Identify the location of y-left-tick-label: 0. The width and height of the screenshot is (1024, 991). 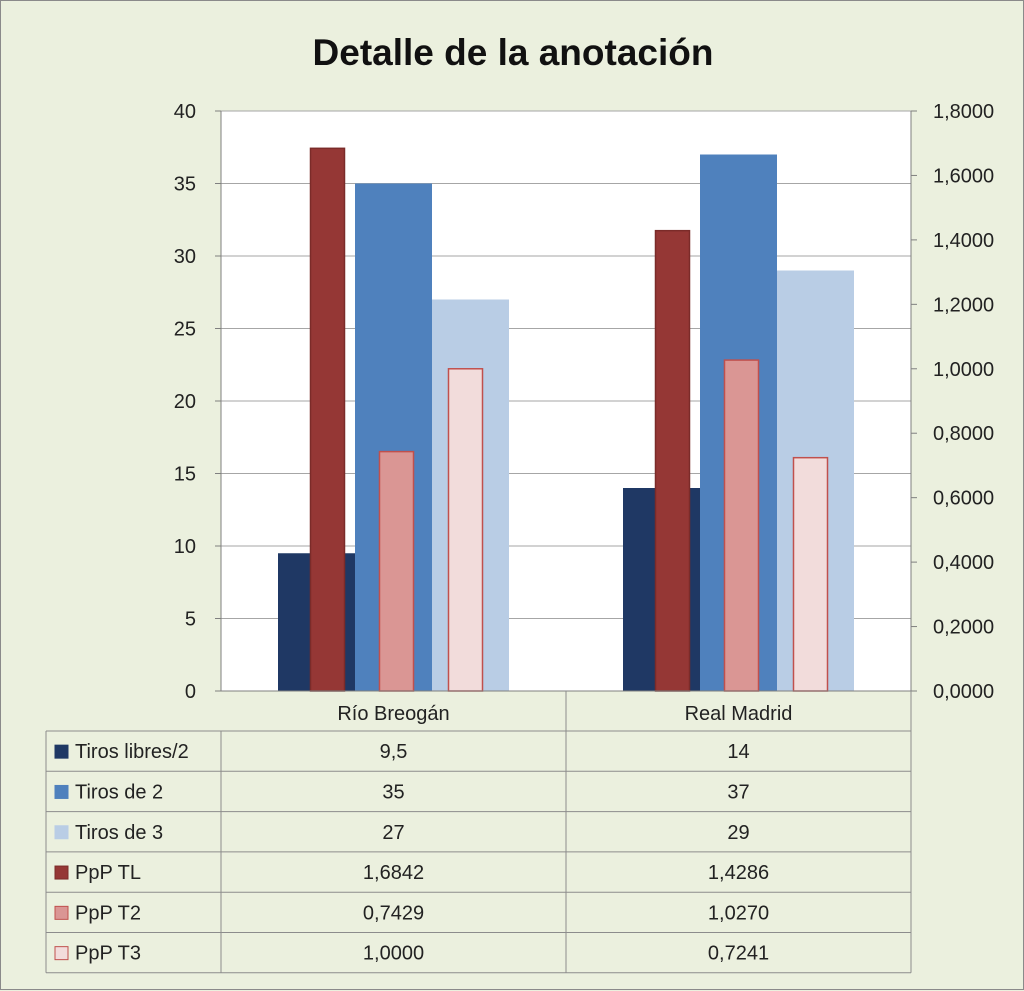
(190, 692).